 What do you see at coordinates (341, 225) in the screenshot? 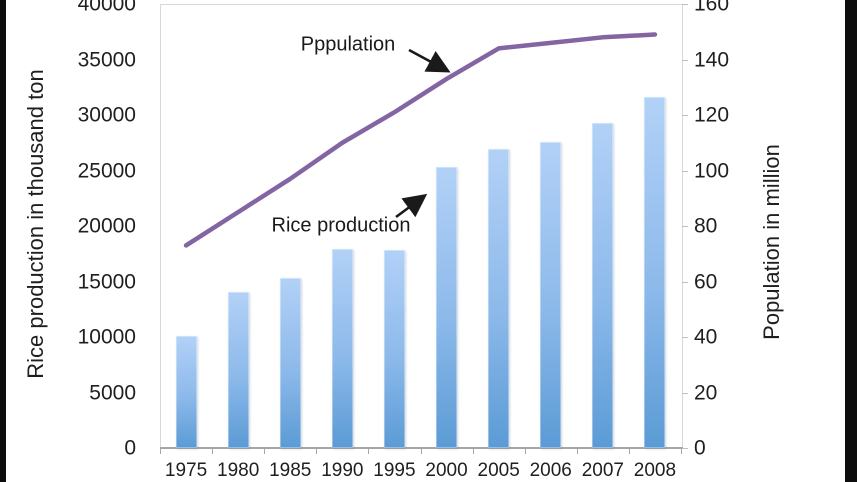
I see `rice-production-label: Rice production` at bounding box center [341, 225].